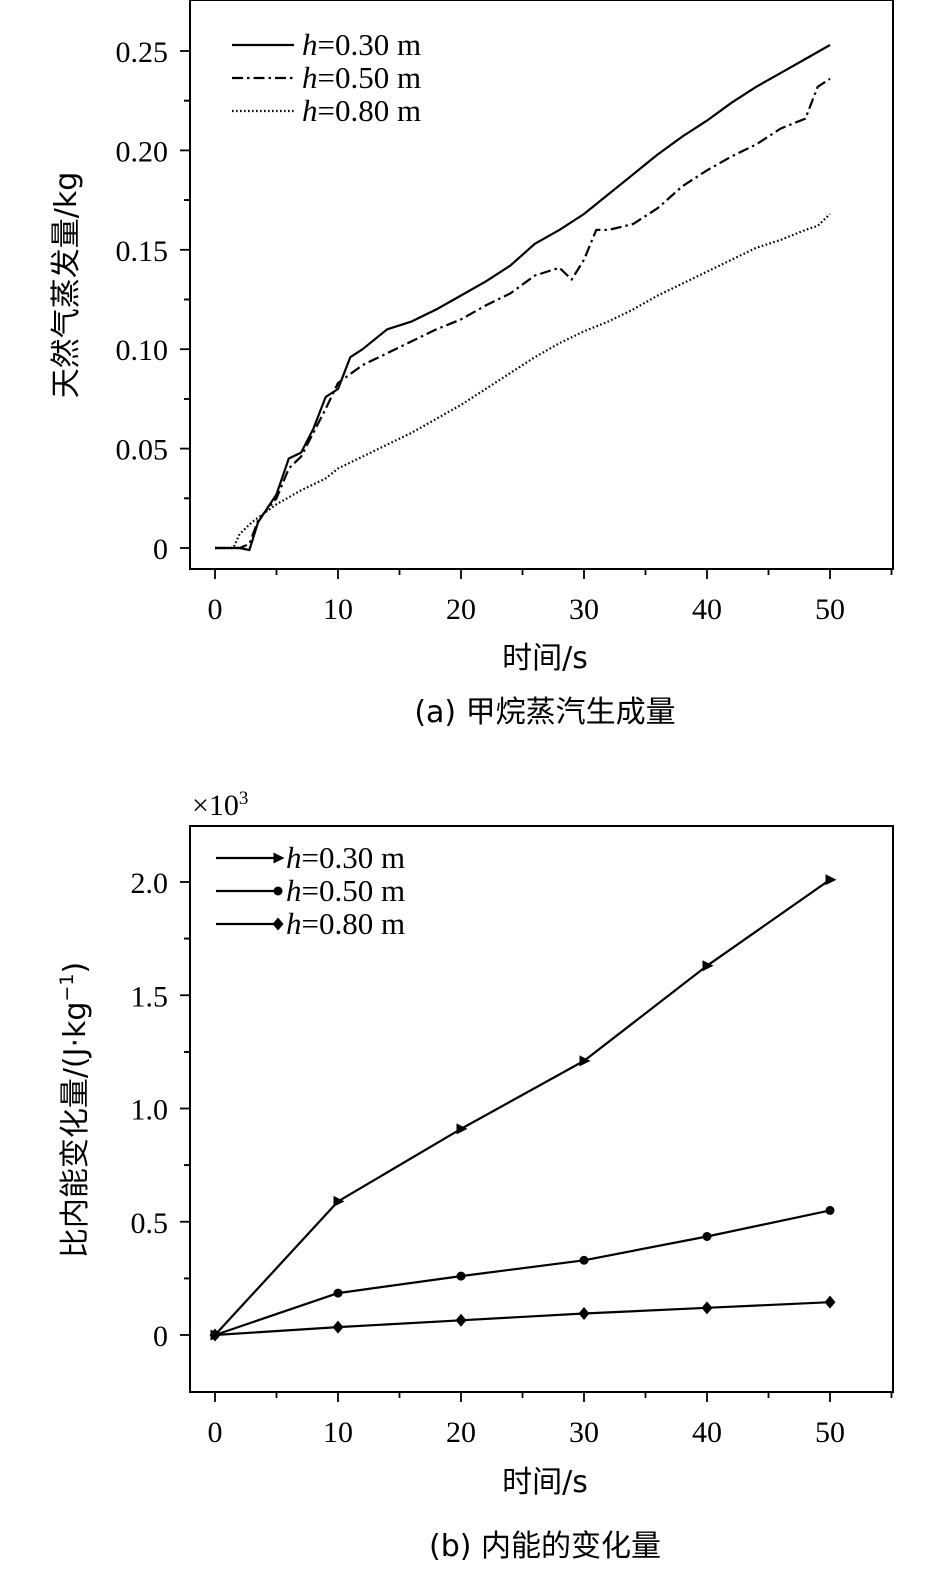  Describe the element at coordinates (142, 52) in the screenshot. I see `y-tick-label: 0.25` at that location.